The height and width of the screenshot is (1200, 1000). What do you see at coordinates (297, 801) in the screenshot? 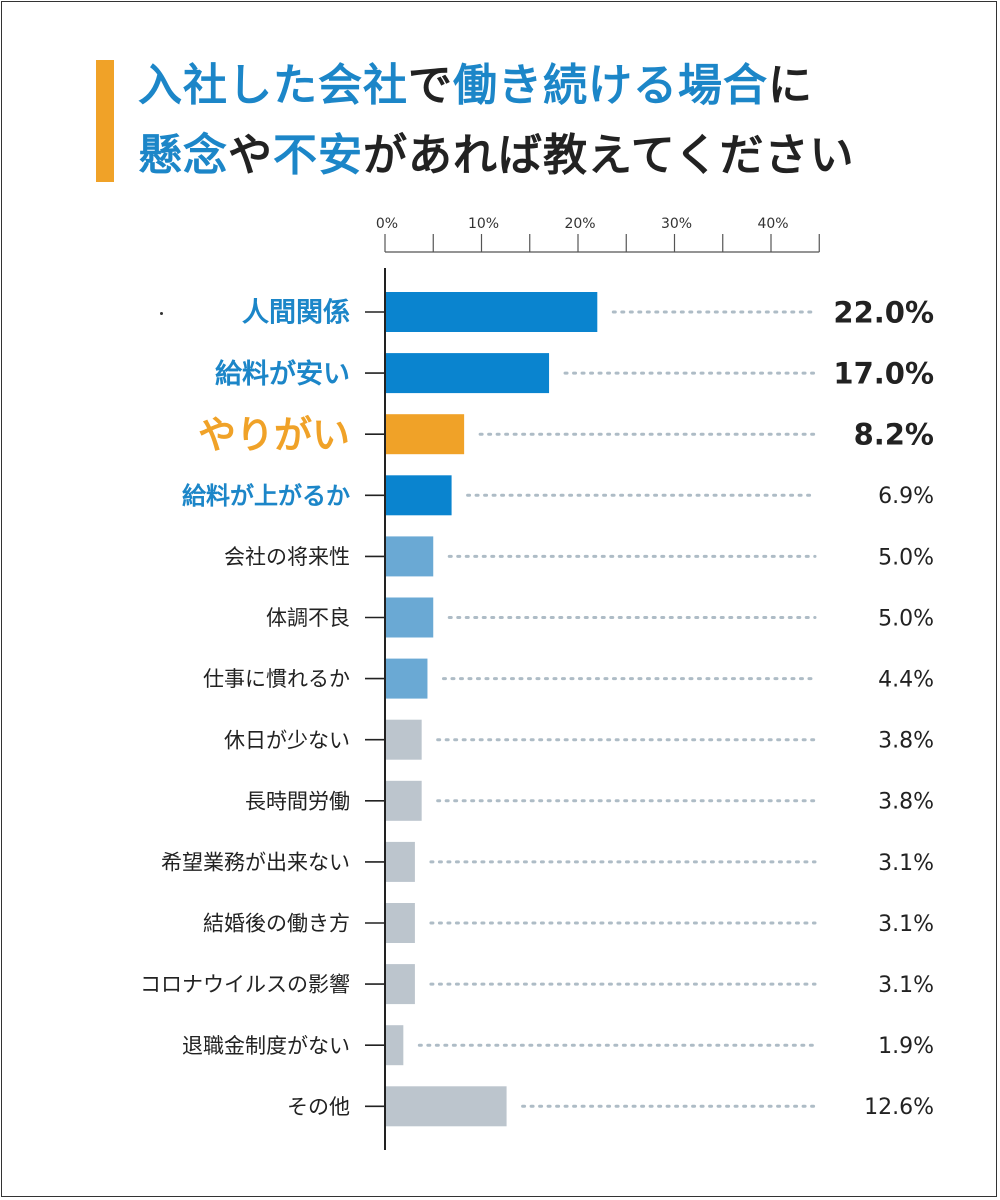
I see `category-label: 長時間労働` at bounding box center [297, 801].